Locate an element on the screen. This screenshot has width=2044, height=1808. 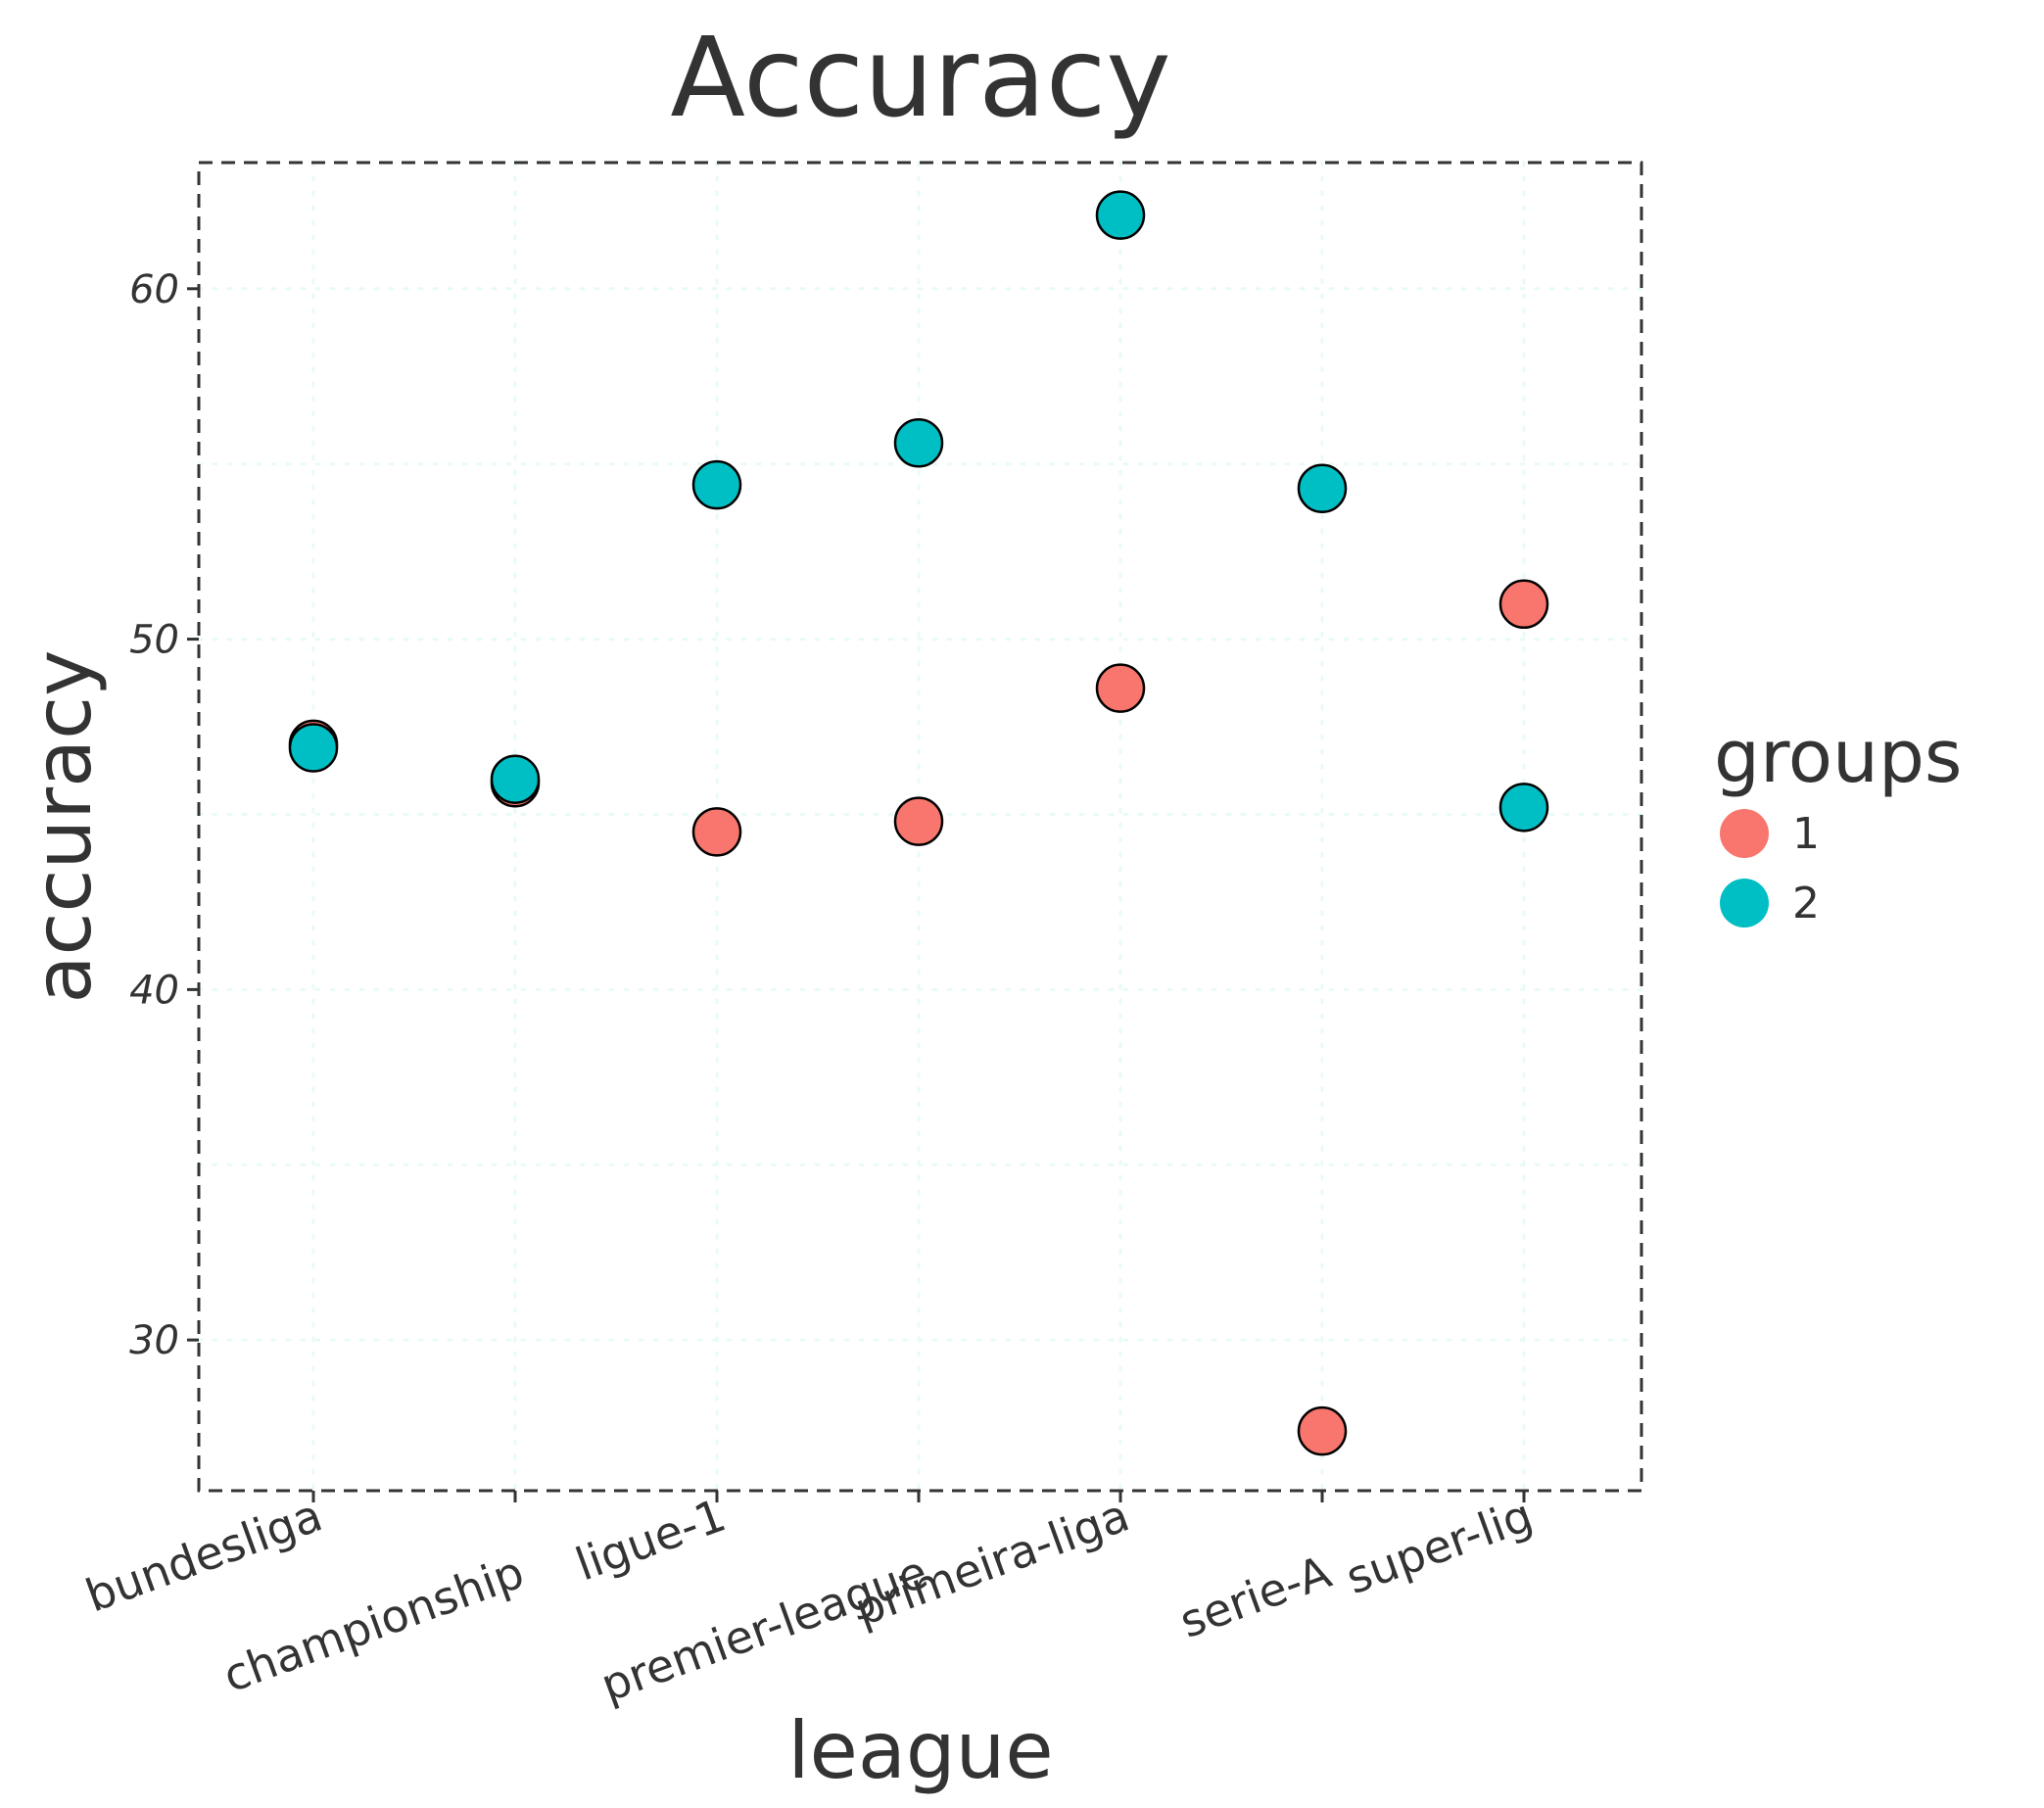
point-group-2-bundesliga is located at coordinates (314, 748).